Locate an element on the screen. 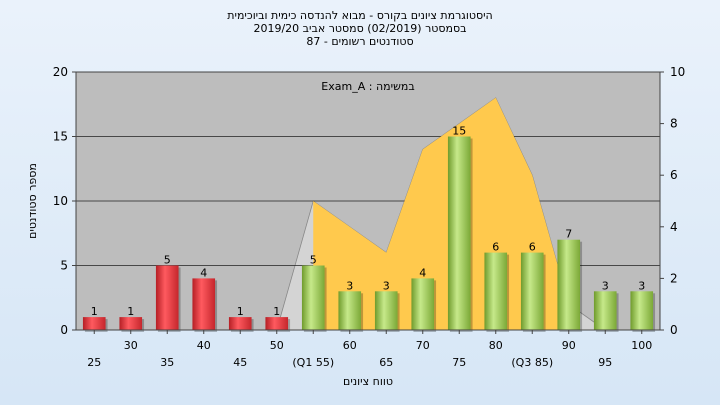  x-tick-label: 25 is located at coordinates (94, 362).